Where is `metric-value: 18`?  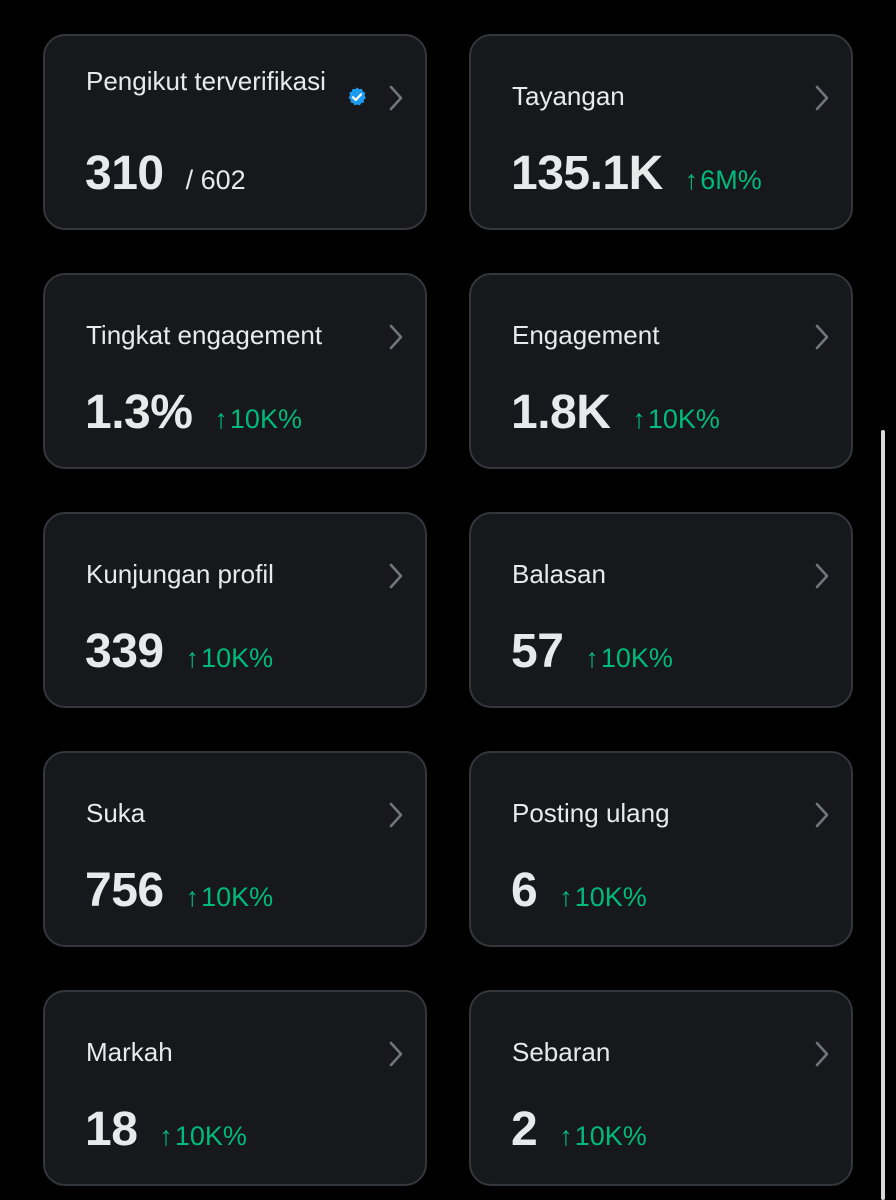
metric-value: 18 is located at coordinates (111, 1129).